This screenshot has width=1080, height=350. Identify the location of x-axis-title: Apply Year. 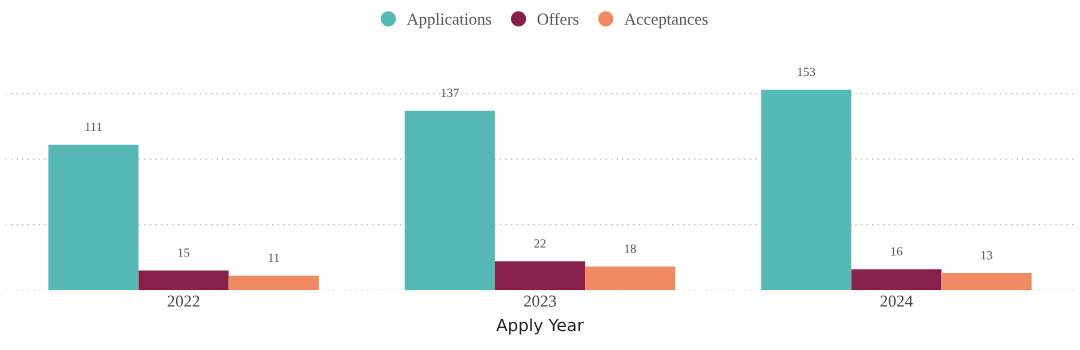
(540, 326).